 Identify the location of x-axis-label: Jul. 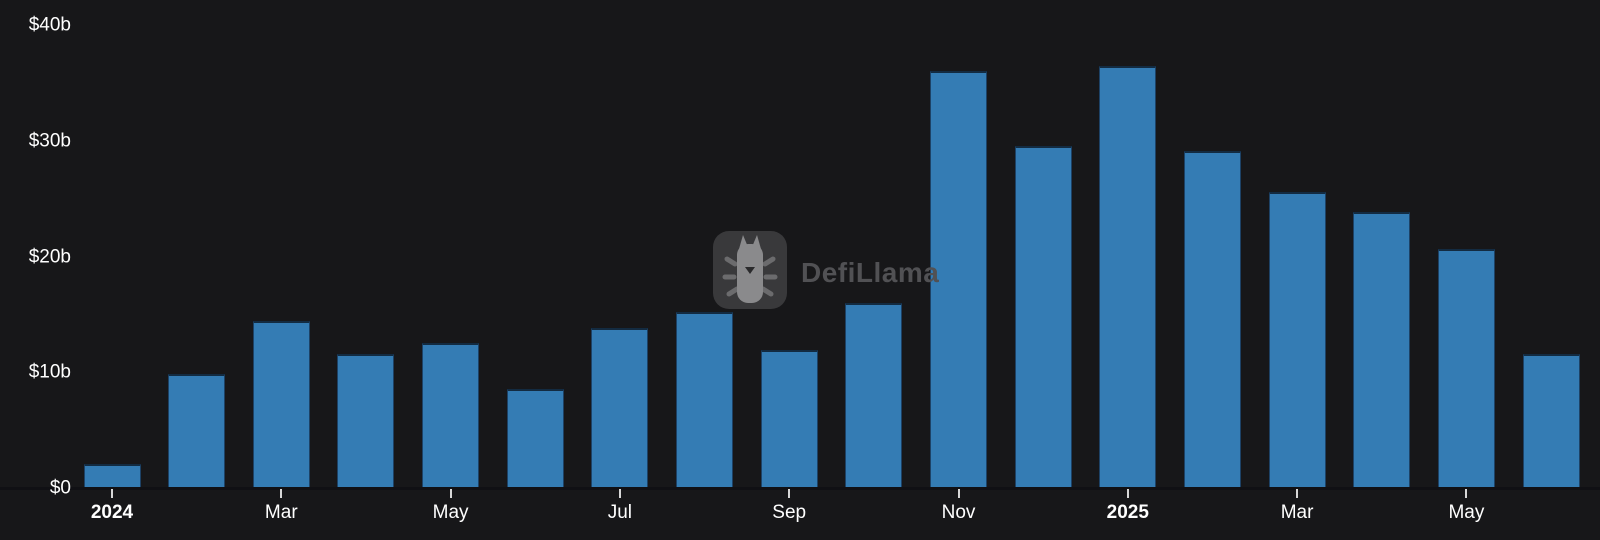
(620, 512).